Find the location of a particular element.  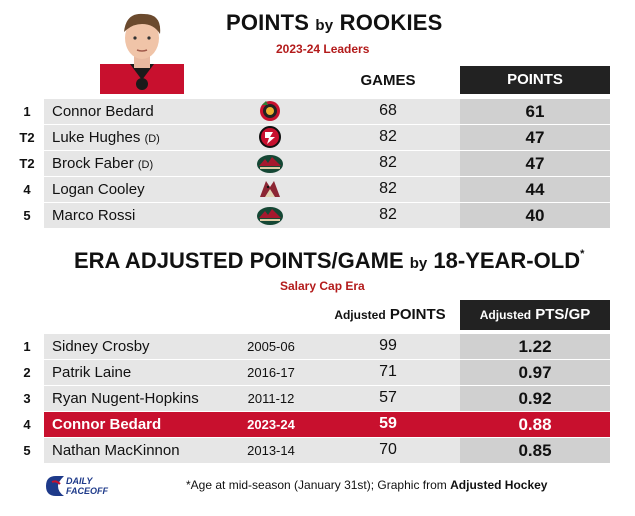

player-name: Logan Cooley is located at coordinates (98, 189).